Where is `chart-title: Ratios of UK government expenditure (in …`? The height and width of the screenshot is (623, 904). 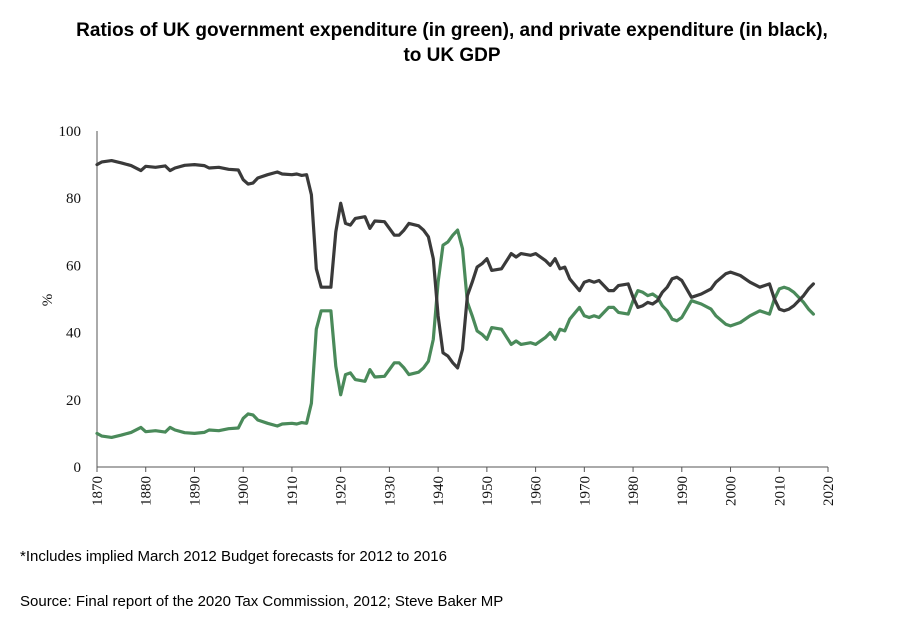 chart-title: Ratios of UK government expenditure (in … is located at coordinates (452, 43).